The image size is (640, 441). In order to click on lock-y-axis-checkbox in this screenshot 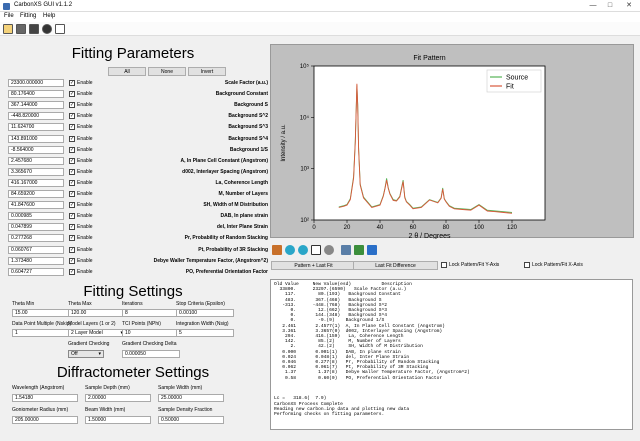, I will do `click(444, 265)`.